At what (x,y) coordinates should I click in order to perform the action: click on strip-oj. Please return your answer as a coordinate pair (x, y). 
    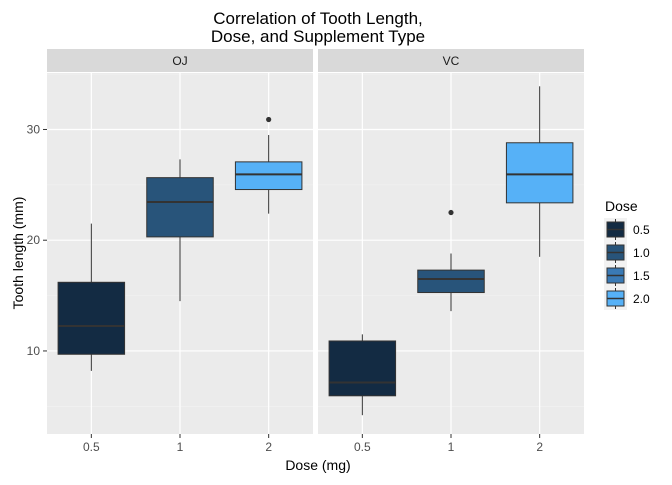
    Looking at the image, I should click on (180, 60).